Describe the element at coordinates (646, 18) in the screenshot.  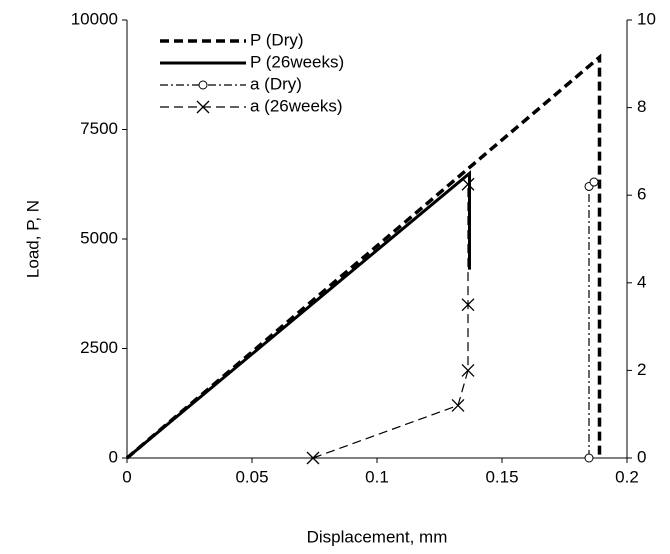
I see `y2-tick-label: 10` at that location.